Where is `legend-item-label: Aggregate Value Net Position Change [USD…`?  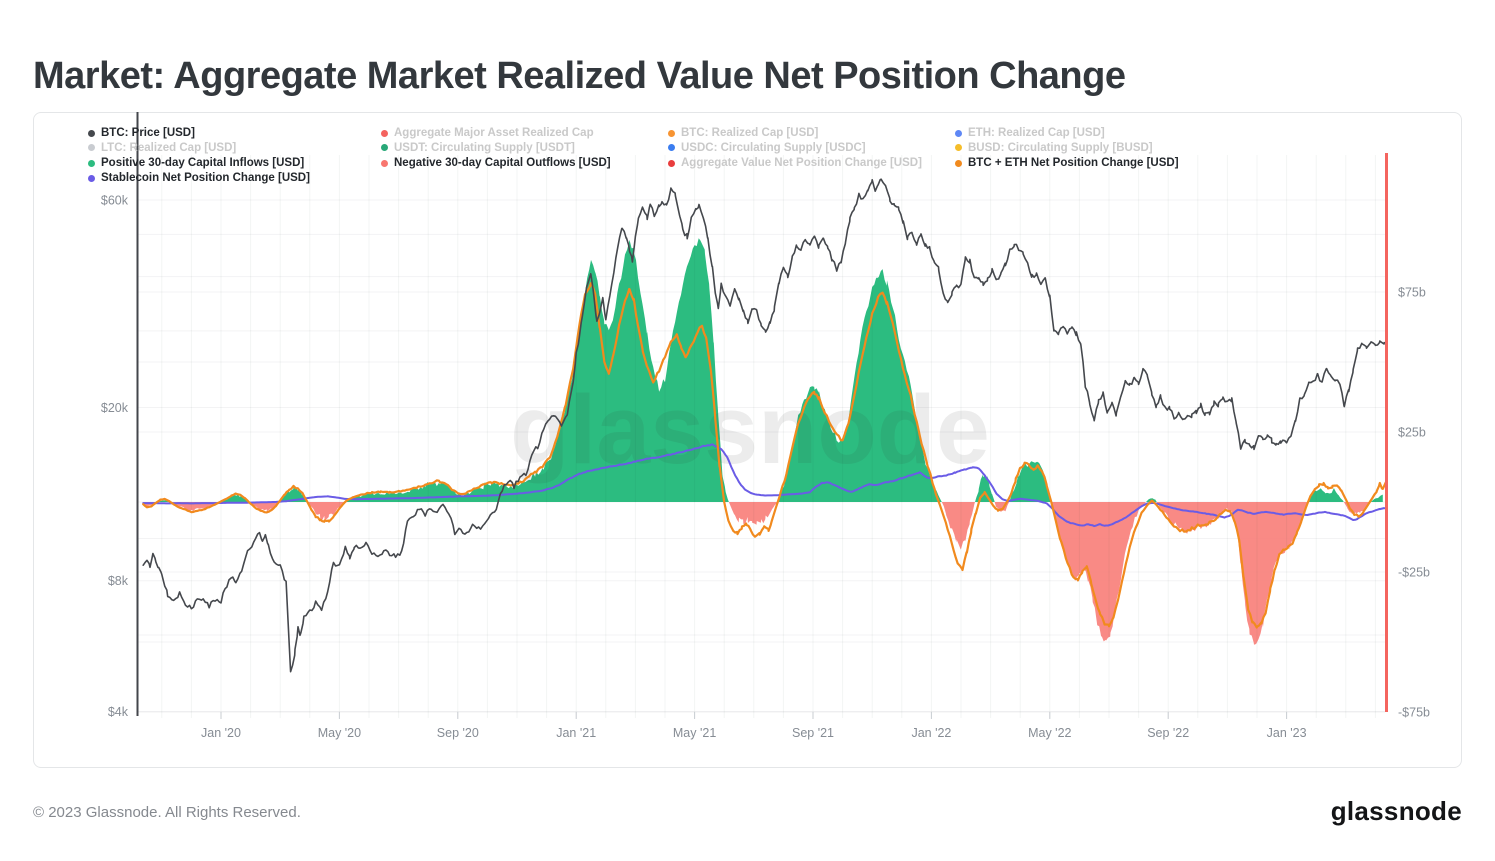 legend-item-label: Aggregate Value Net Position Change [USD… is located at coordinates (801, 163).